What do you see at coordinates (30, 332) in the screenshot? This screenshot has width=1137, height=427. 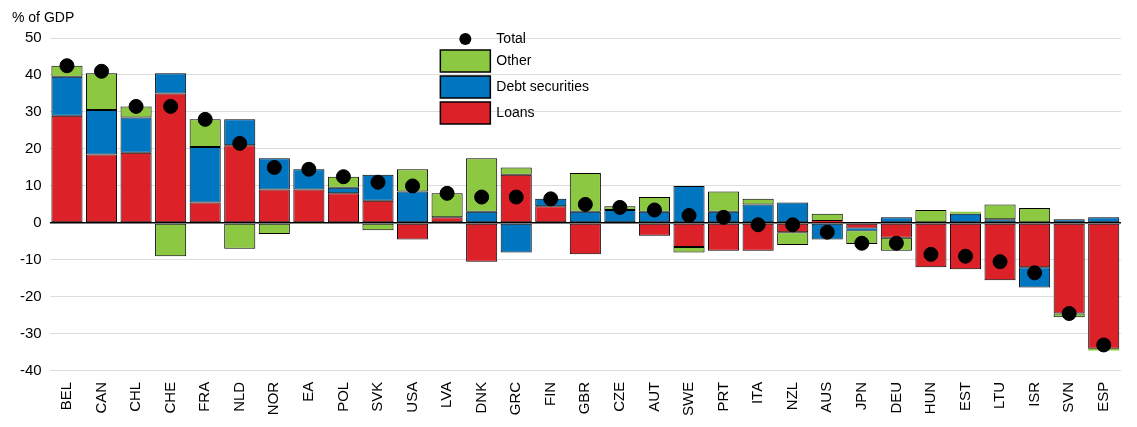 I see `y-tick-label: -30` at bounding box center [30, 332].